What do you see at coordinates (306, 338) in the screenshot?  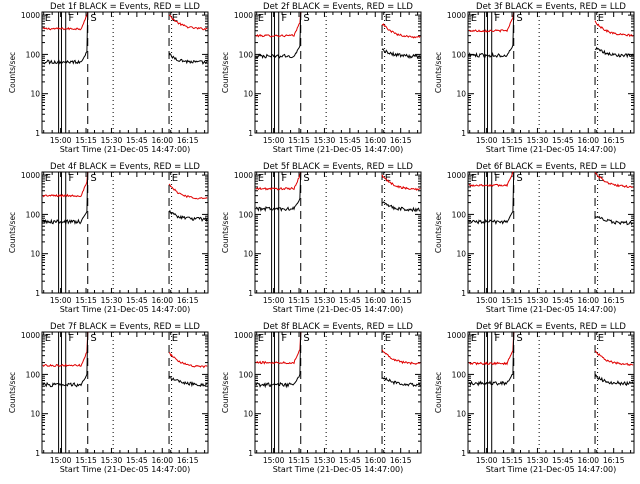 I see `panel-8-marker-letter: S` at bounding box center [306, 338].